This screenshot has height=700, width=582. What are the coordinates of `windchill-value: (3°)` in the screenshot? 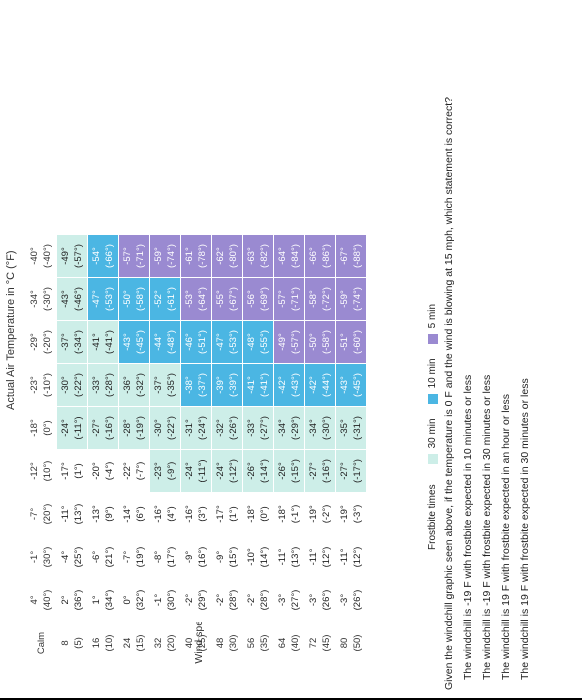 It's located at (202, 514).